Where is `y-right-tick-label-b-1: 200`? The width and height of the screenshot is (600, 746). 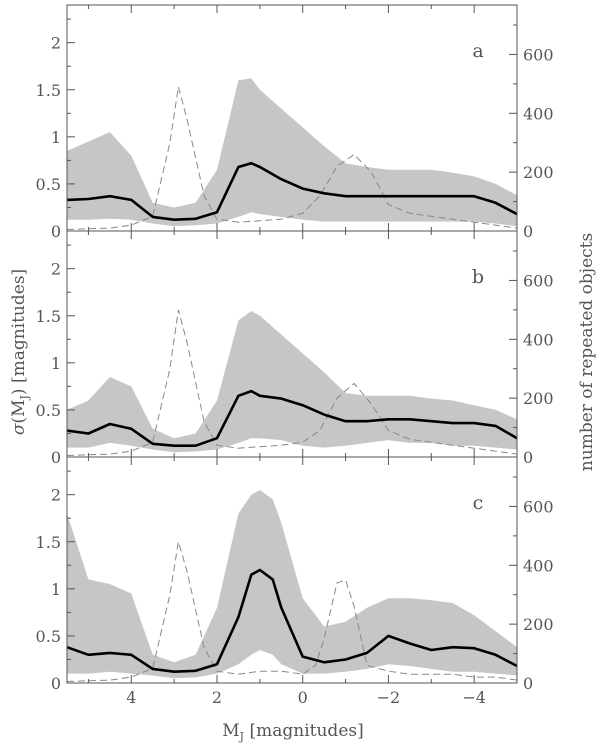
y-right-tick-label-b-1: 200 is located at coordinates (538, 398).